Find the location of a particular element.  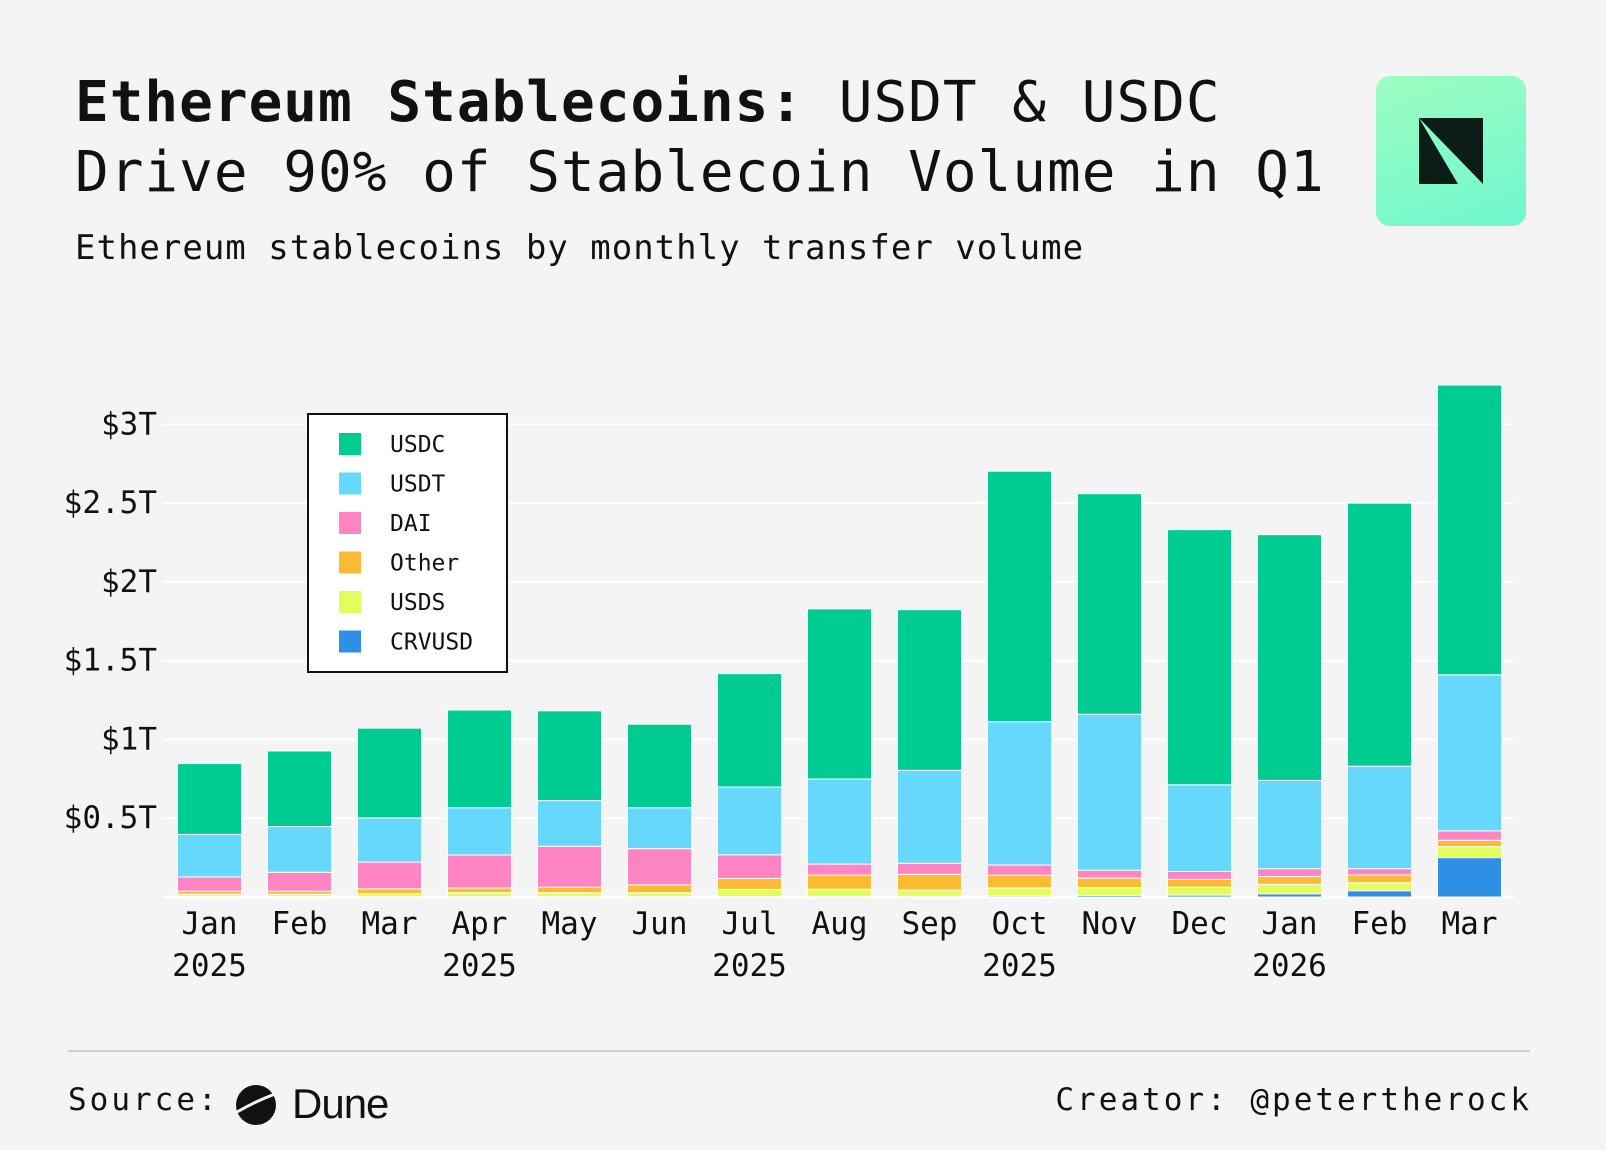

legend-label-other: Other is located at coordinates (424, 564).